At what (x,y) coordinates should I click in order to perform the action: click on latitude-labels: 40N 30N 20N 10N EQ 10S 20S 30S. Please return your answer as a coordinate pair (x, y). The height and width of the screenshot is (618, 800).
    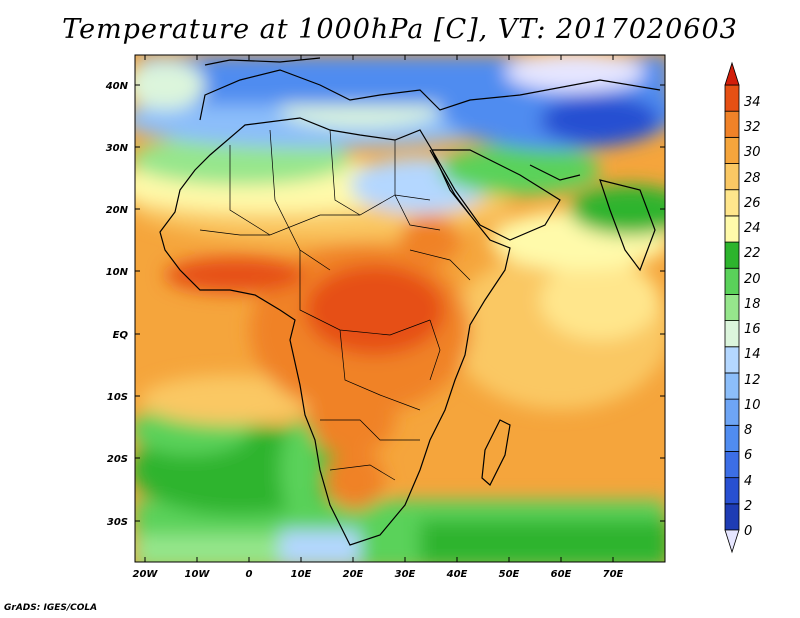
    Looking at the image, I should click on (117, 304).